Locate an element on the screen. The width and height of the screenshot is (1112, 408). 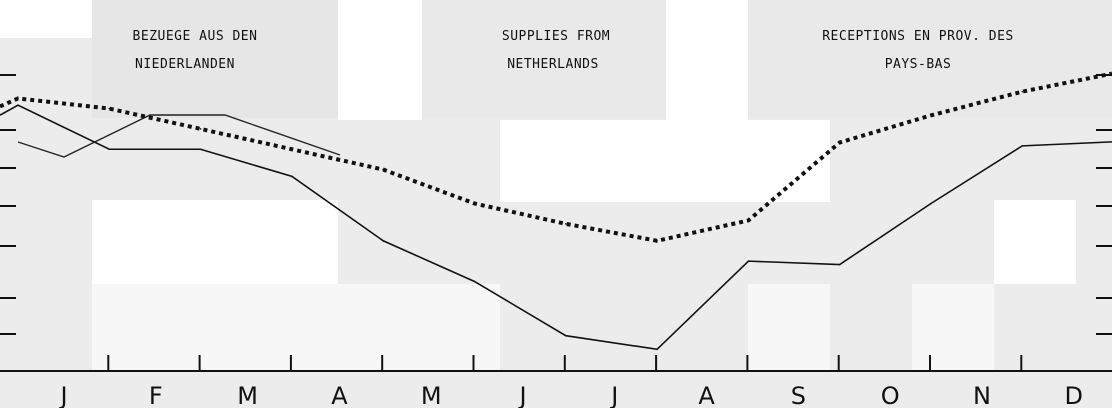
x-label-month: N is located at coordinates (982, 395).